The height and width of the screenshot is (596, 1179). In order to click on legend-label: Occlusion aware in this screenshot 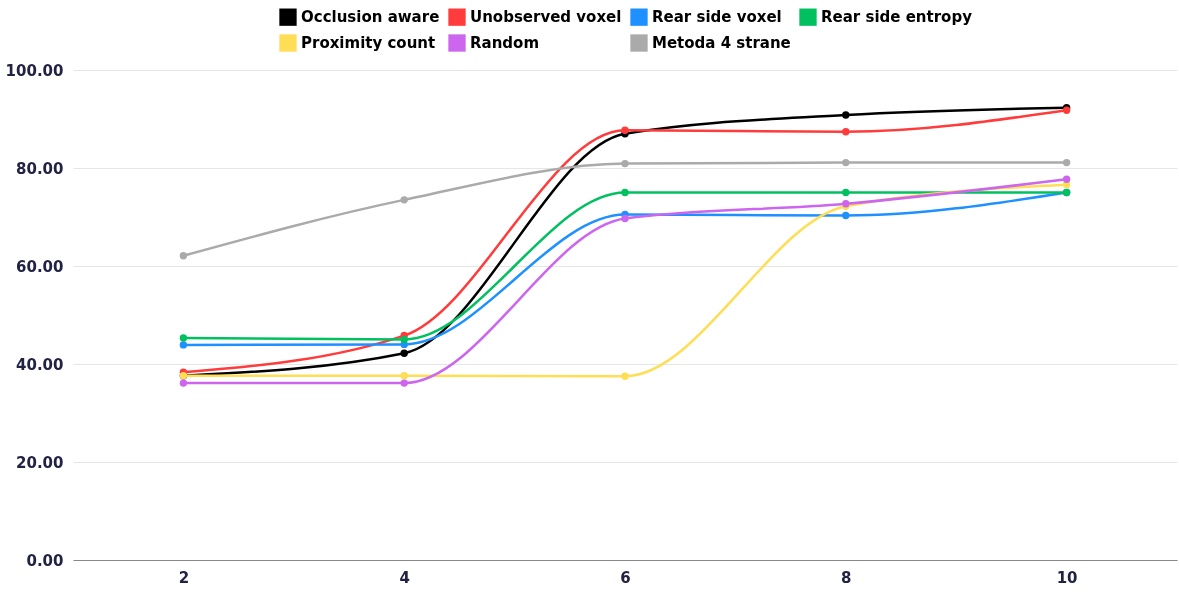, I will do `click(370, 17)`.